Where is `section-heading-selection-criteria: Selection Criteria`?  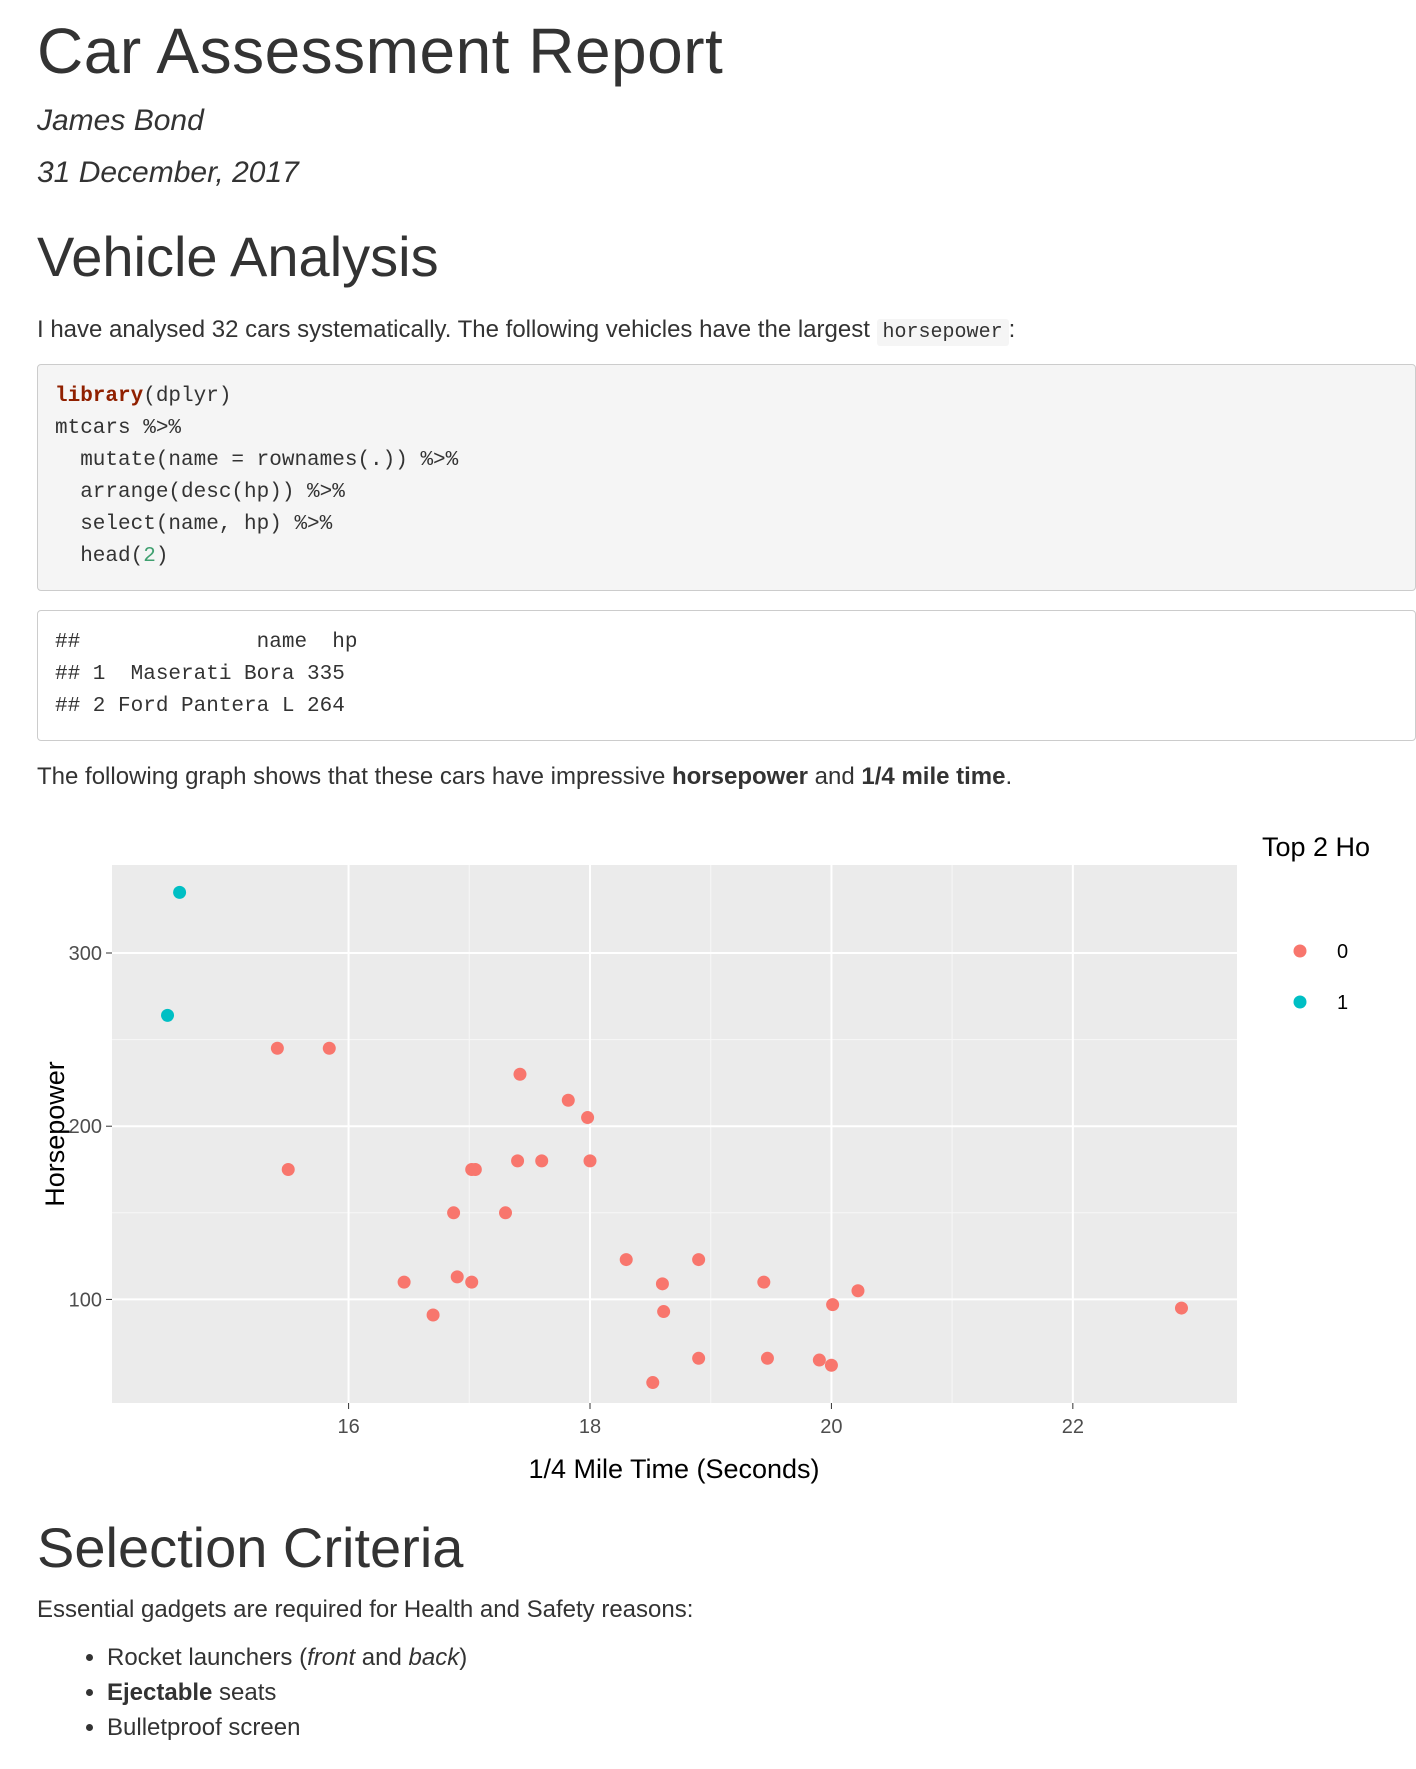 section-heading-selection-criteria: Selection Criteria is located at coordinates (250, 1547).